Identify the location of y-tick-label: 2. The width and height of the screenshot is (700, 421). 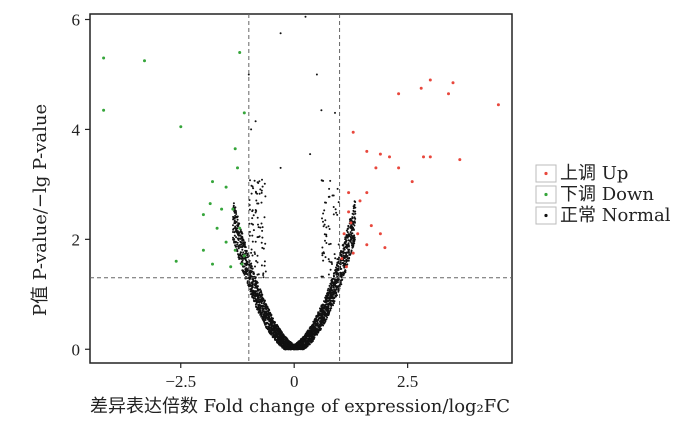
(76, 239).